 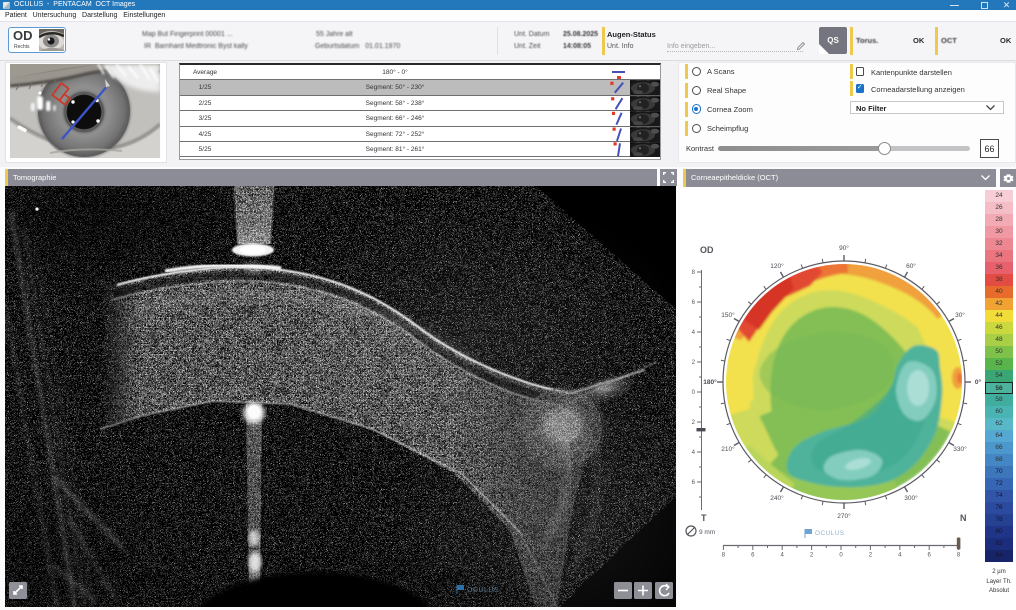 I want to click on svg-text: 90°, so click(x=844, y=248).